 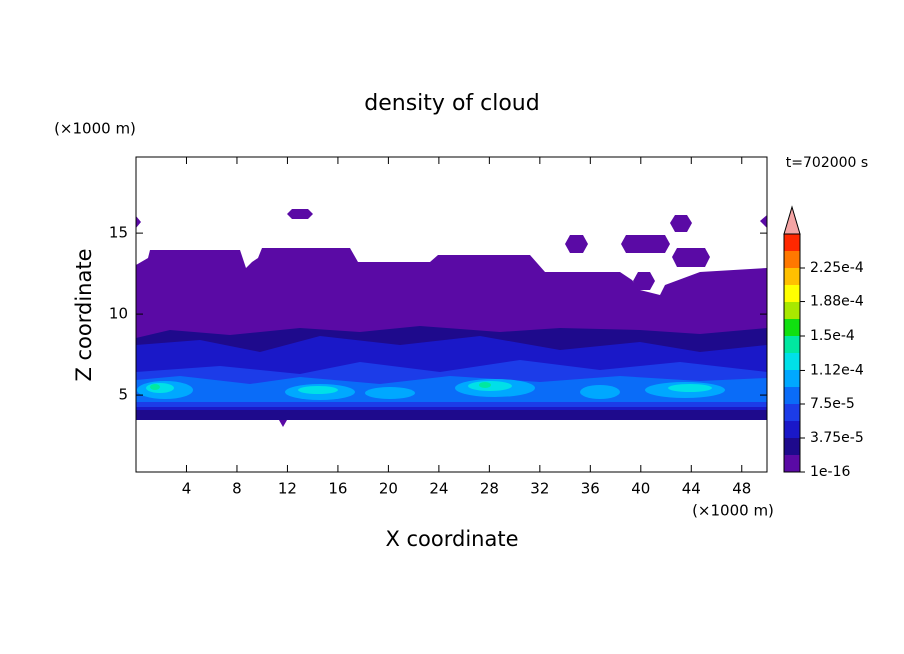 What do you see at coordinates (337, 489) in the screenshot?
I see `x-tick-label: 16` at bounding box center [337, 489].